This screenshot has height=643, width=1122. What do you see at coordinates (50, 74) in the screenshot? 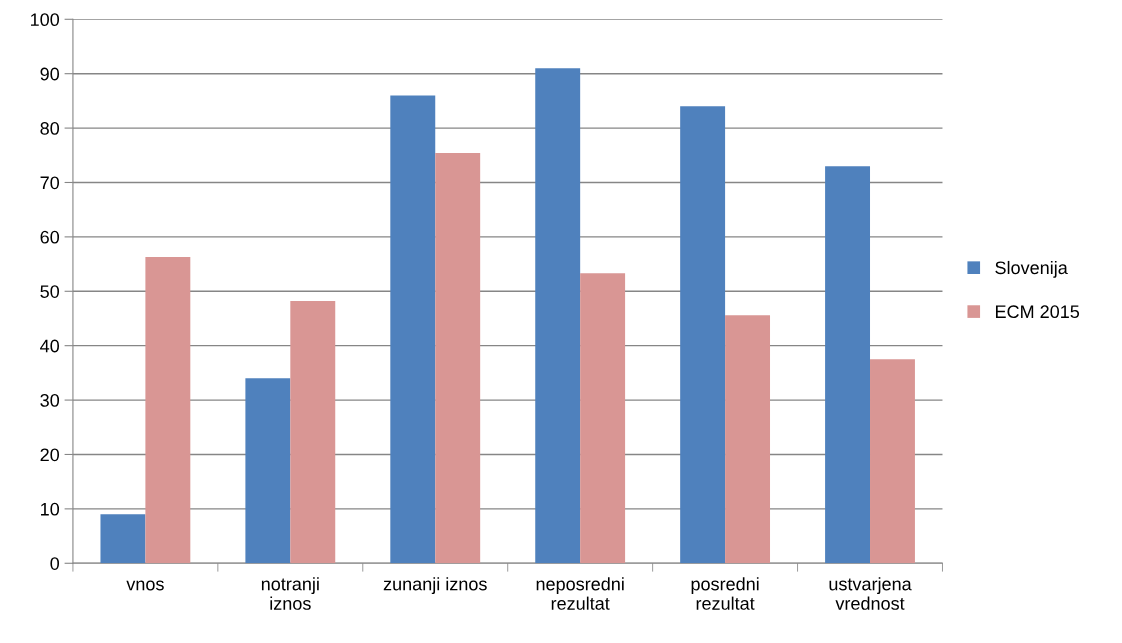
I see `y-tick-label: 90` at bounding box center [50, 74].